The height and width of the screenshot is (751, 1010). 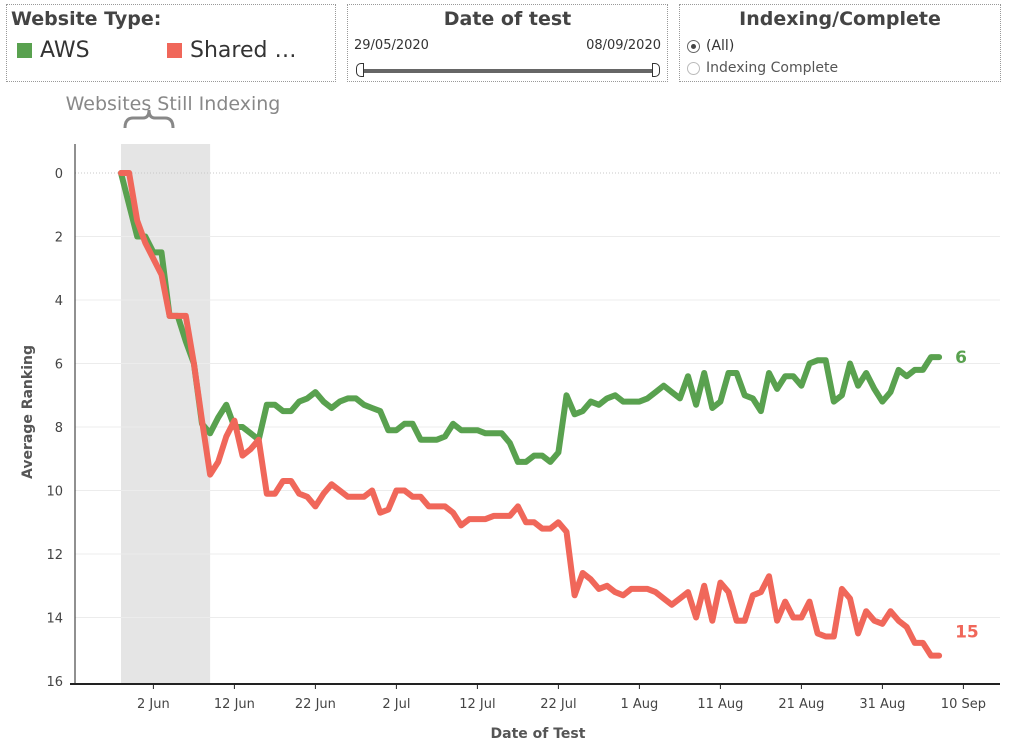 What do you see at coordinates (54, 555) in the screenshot?
I see `y-tick-label: 12` at bounding box center [54, 555].